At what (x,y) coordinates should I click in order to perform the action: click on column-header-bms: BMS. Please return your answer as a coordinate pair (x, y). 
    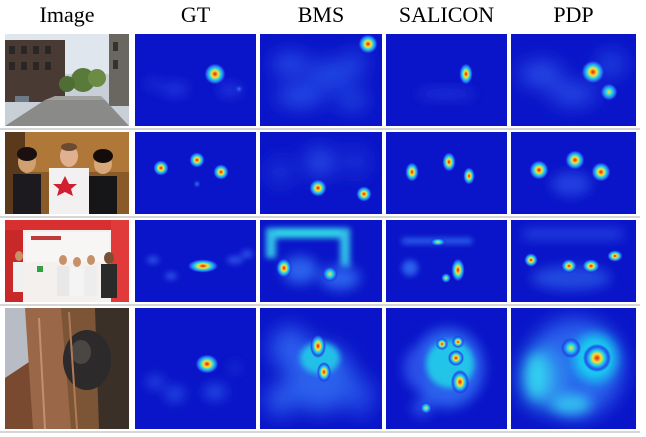
    Looking at the image, I should click on (321, 14).